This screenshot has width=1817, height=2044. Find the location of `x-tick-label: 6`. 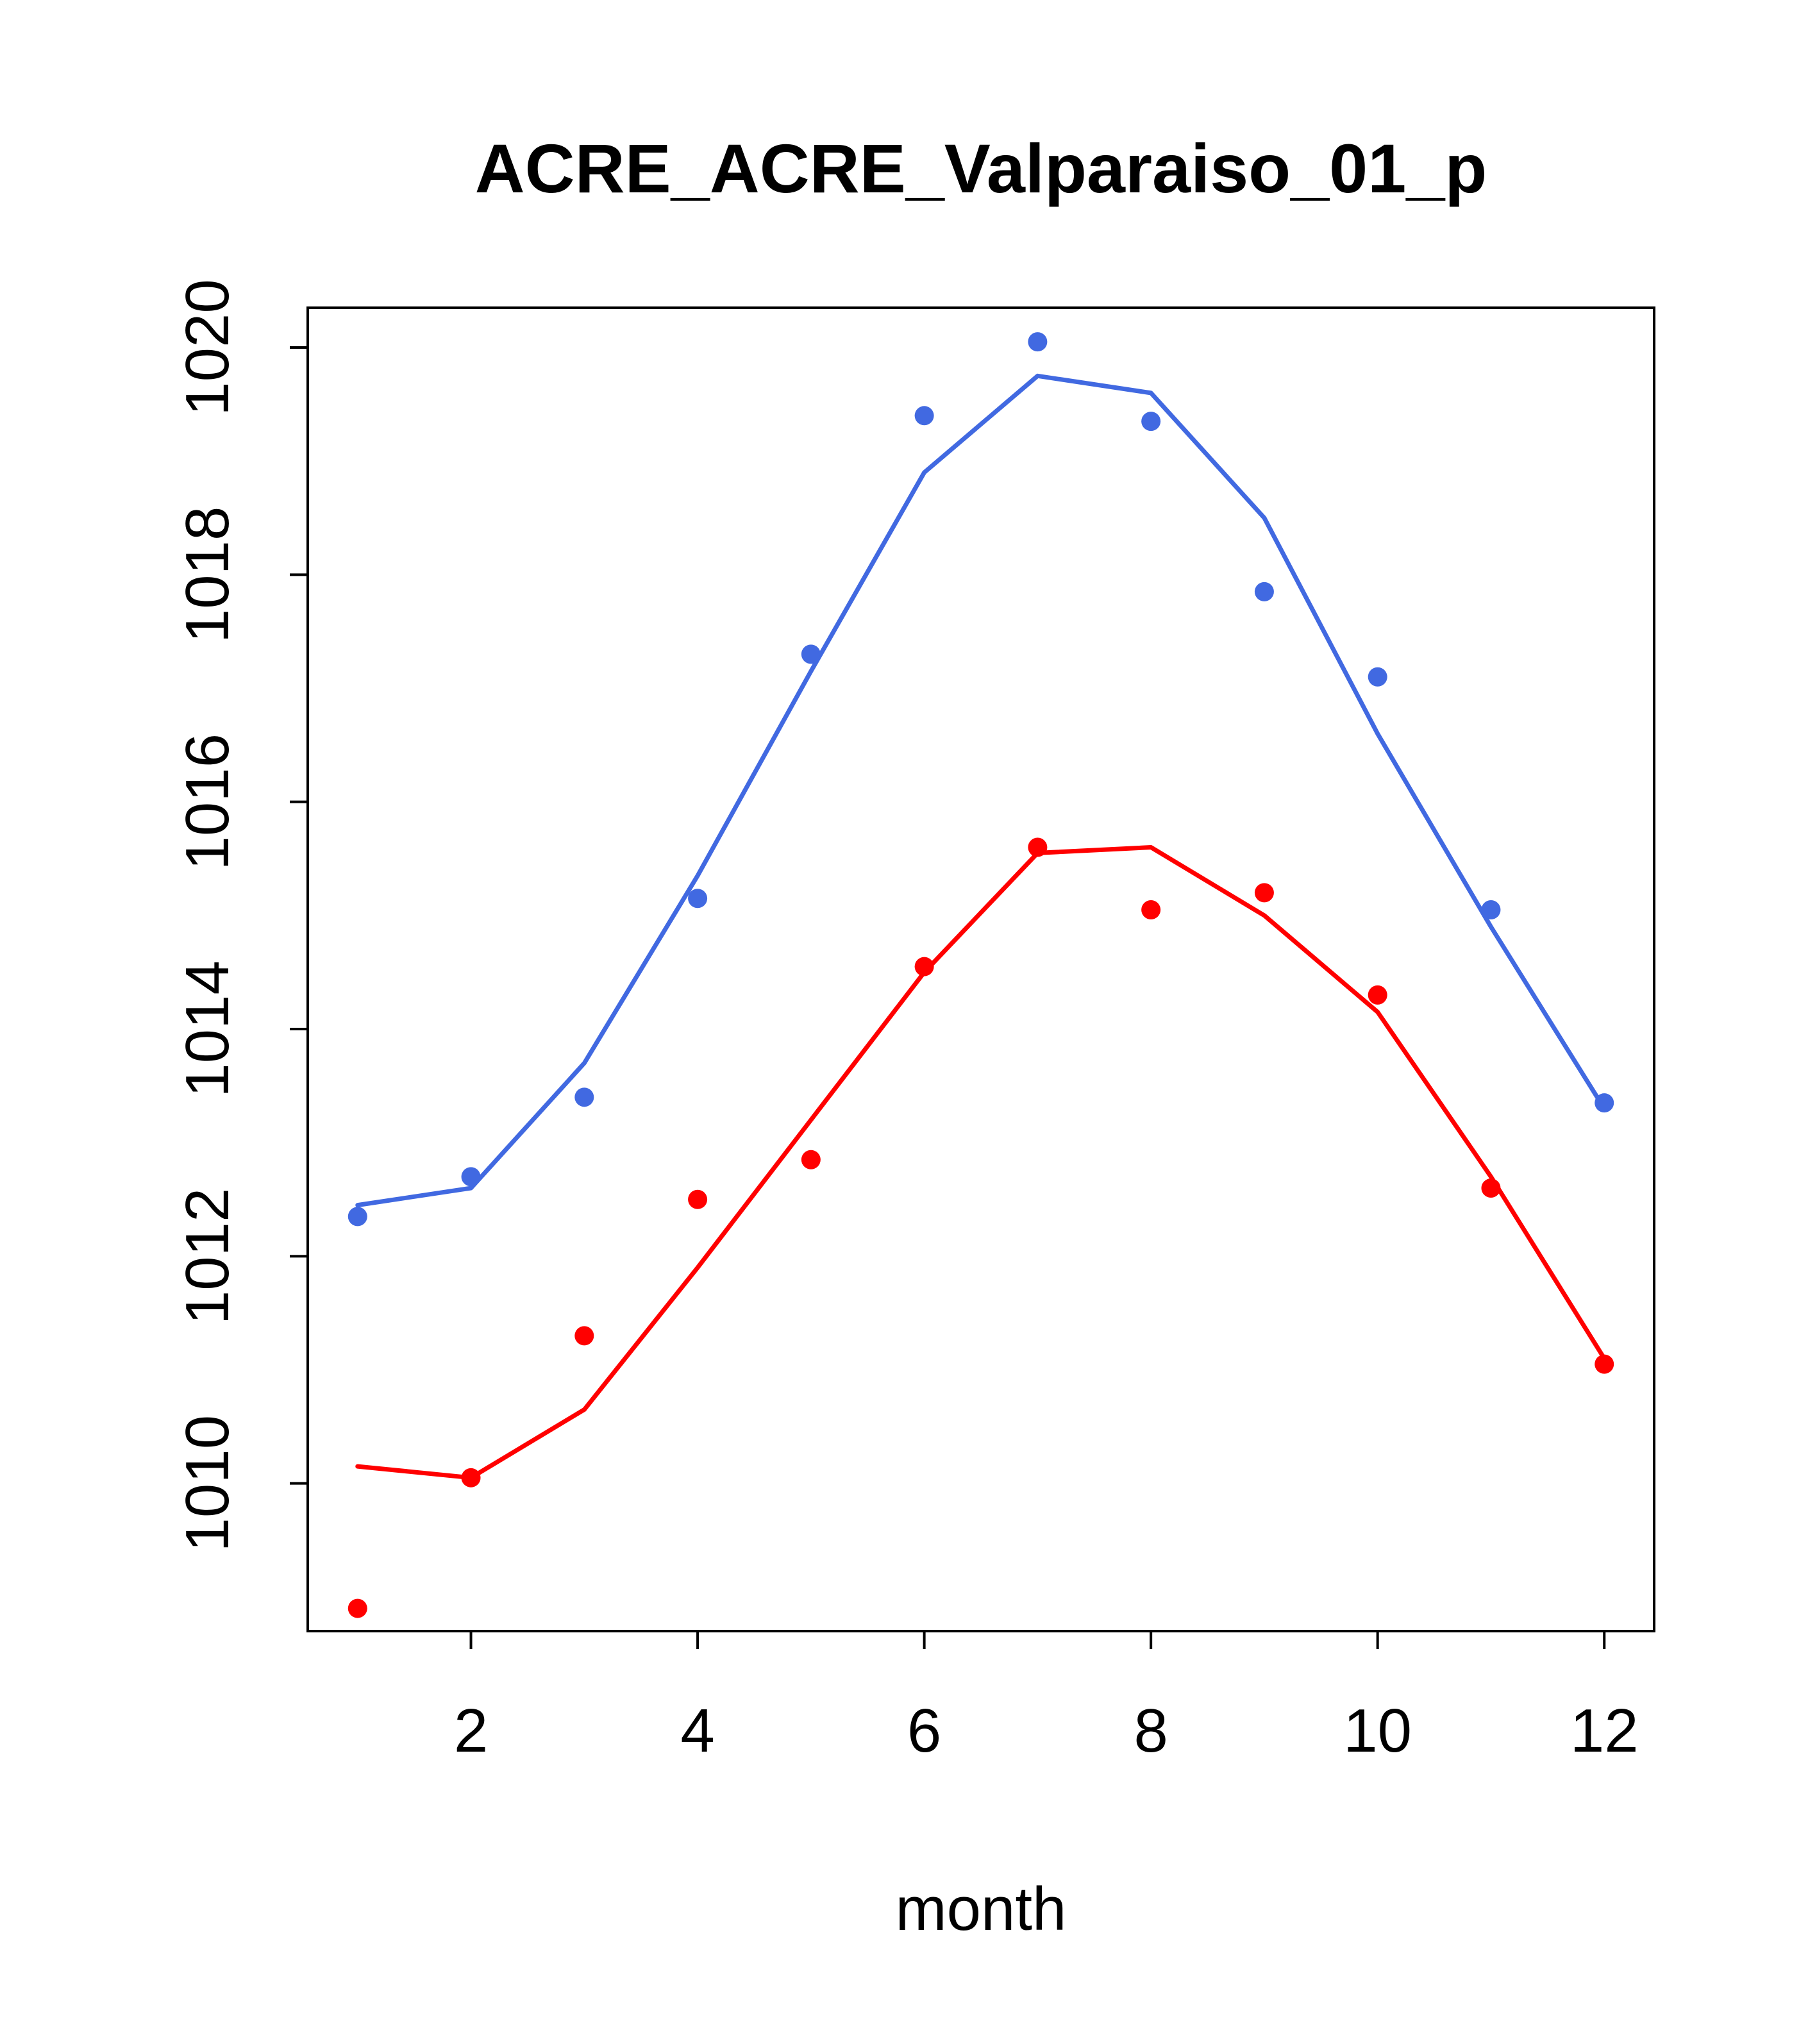

x-tick-label: 6 is located at coordinates (924, 1731).